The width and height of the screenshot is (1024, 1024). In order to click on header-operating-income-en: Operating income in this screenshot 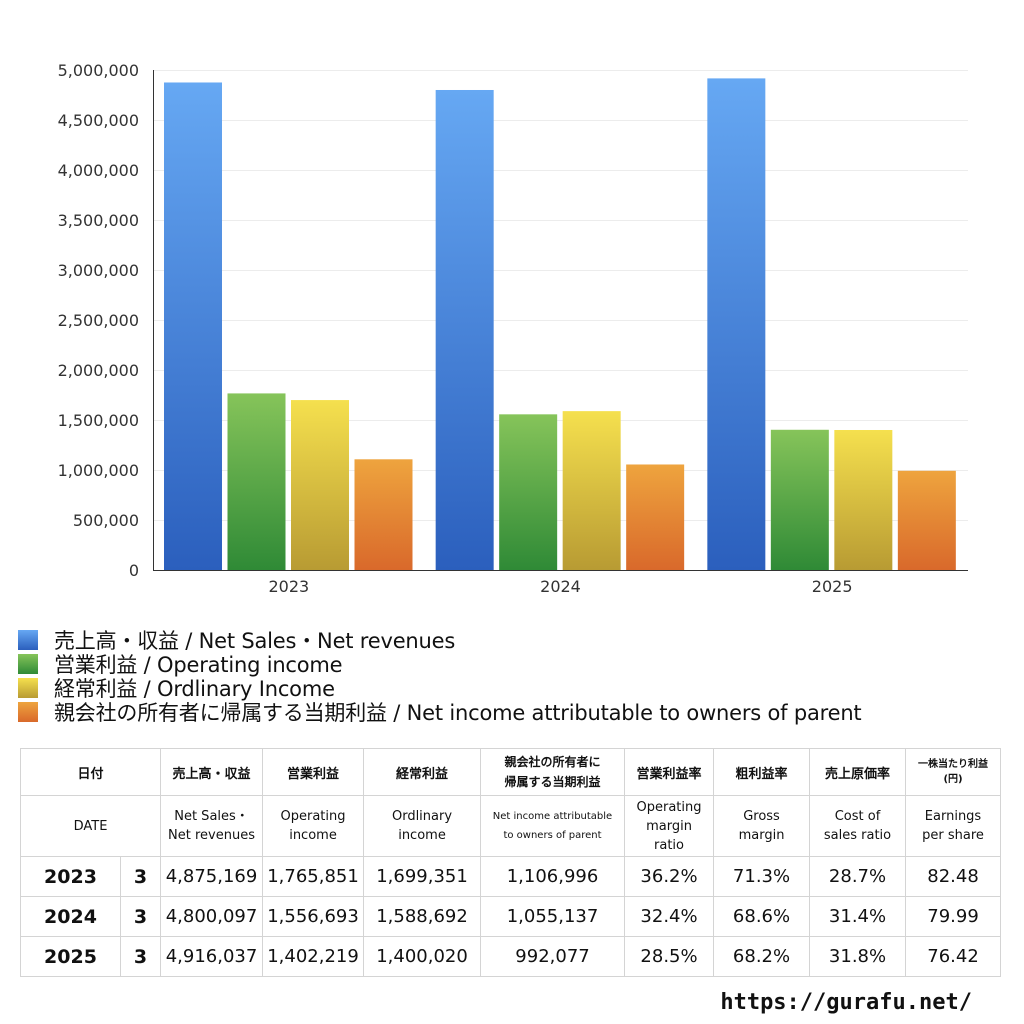, I will do `click(313, 826)`.